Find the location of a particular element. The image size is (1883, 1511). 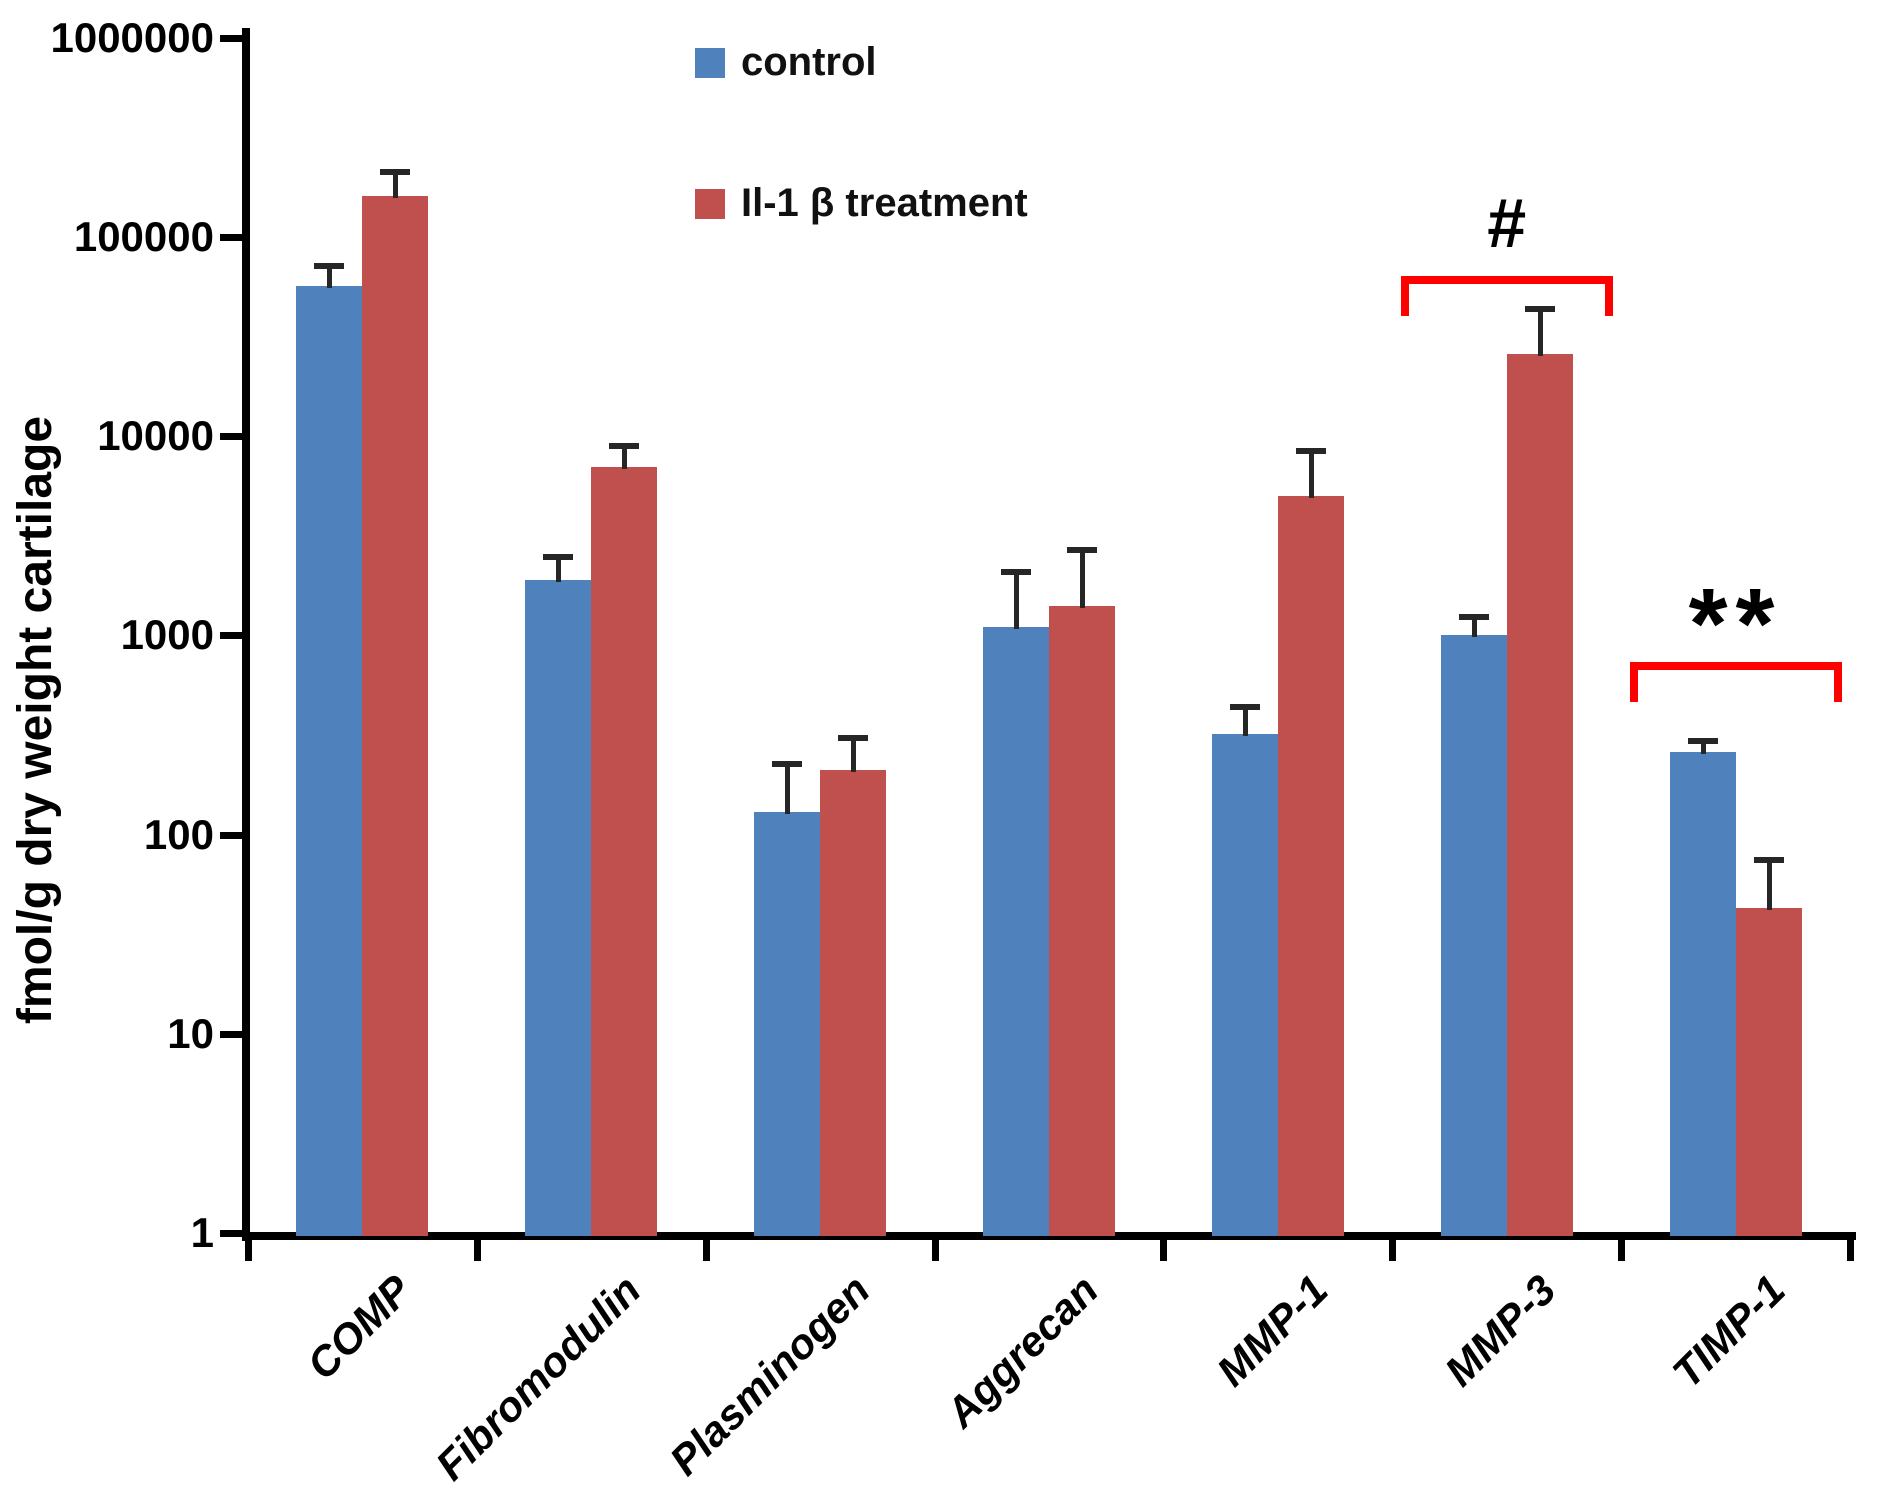

legend-item-treatment: Il-1 β treatment is located at coordinates (861, 203).